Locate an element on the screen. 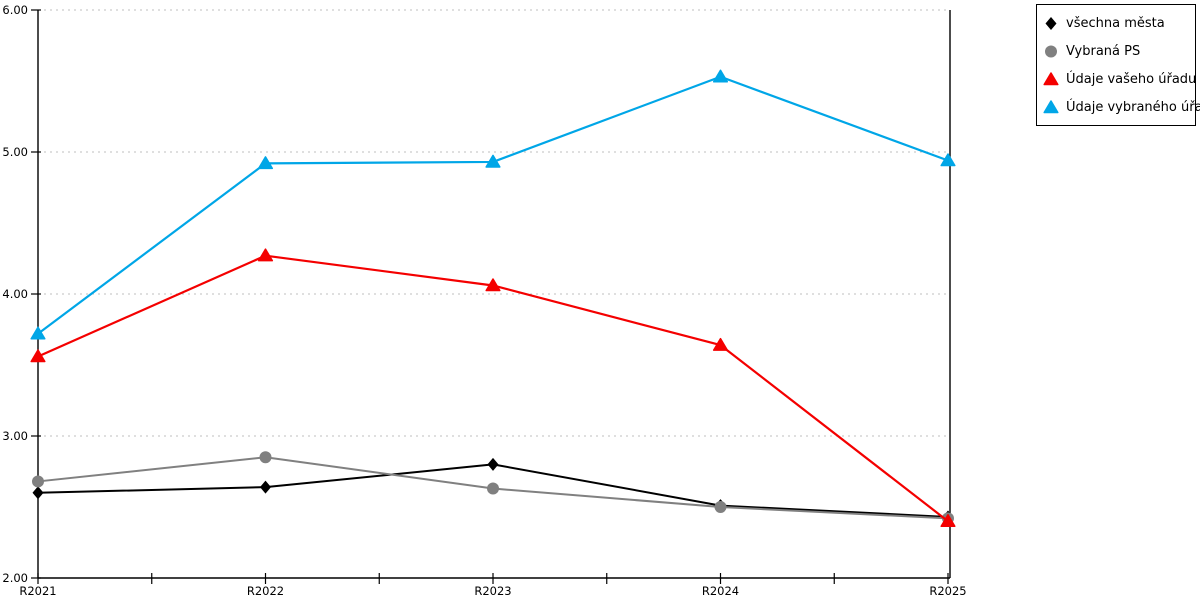 This screenshot has height=600, width=1200. x-tick-label: R2021 is located at coordinates (37, 591).